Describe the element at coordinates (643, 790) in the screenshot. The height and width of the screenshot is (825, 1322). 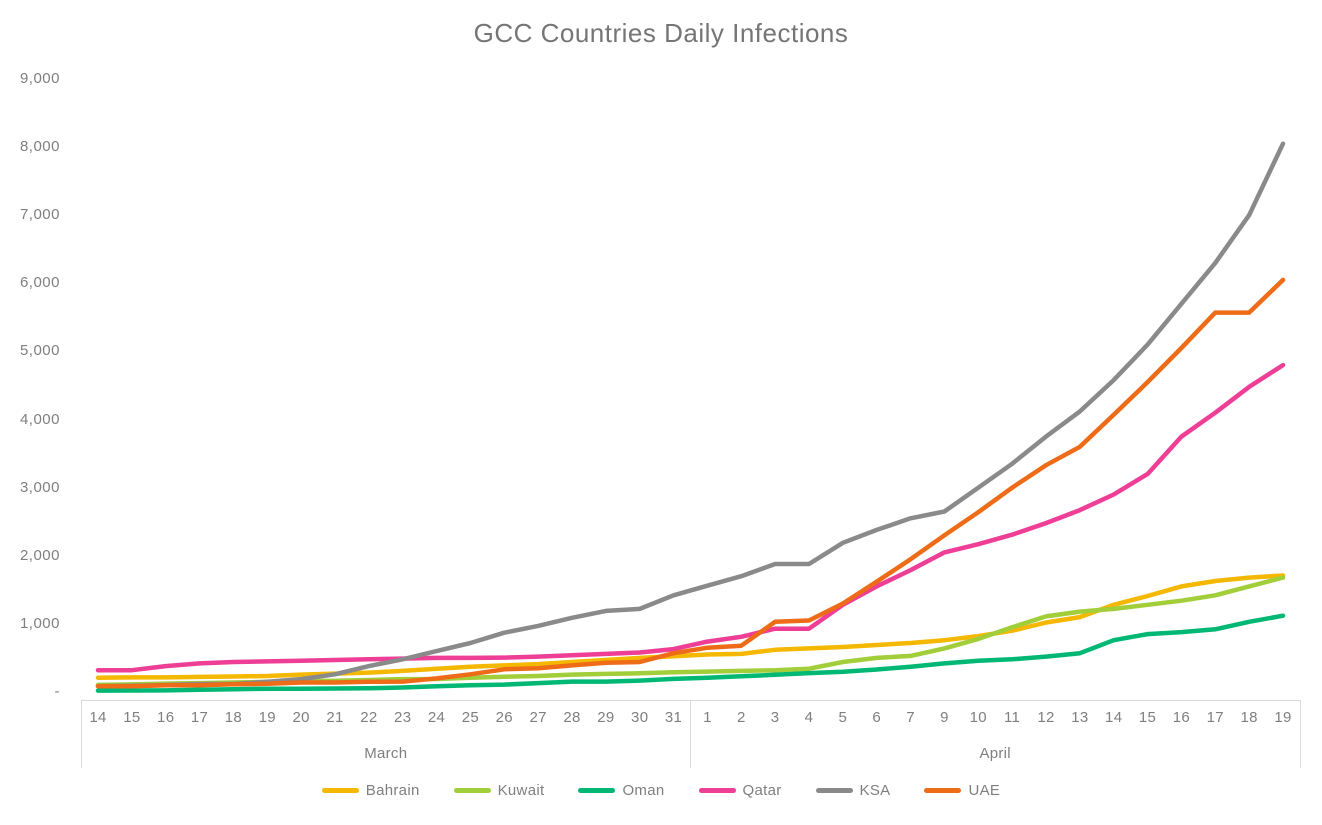
I see `legend-label-oman: Oman` at that location.